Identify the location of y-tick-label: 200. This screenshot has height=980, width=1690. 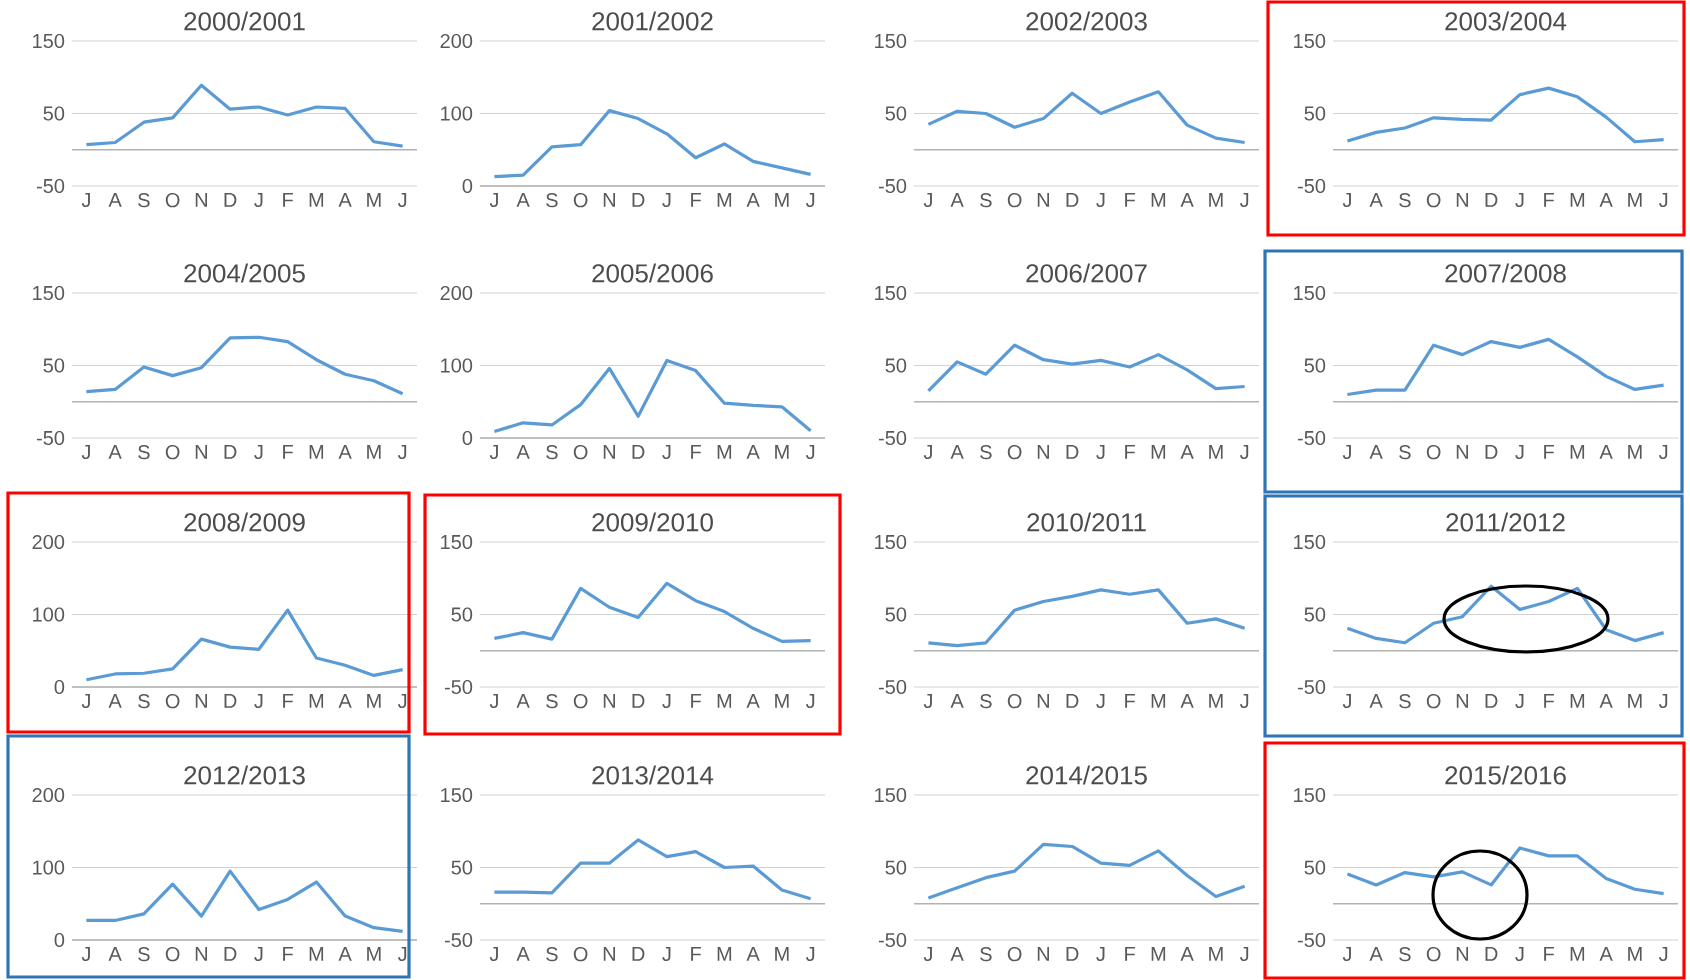
(48, 795).